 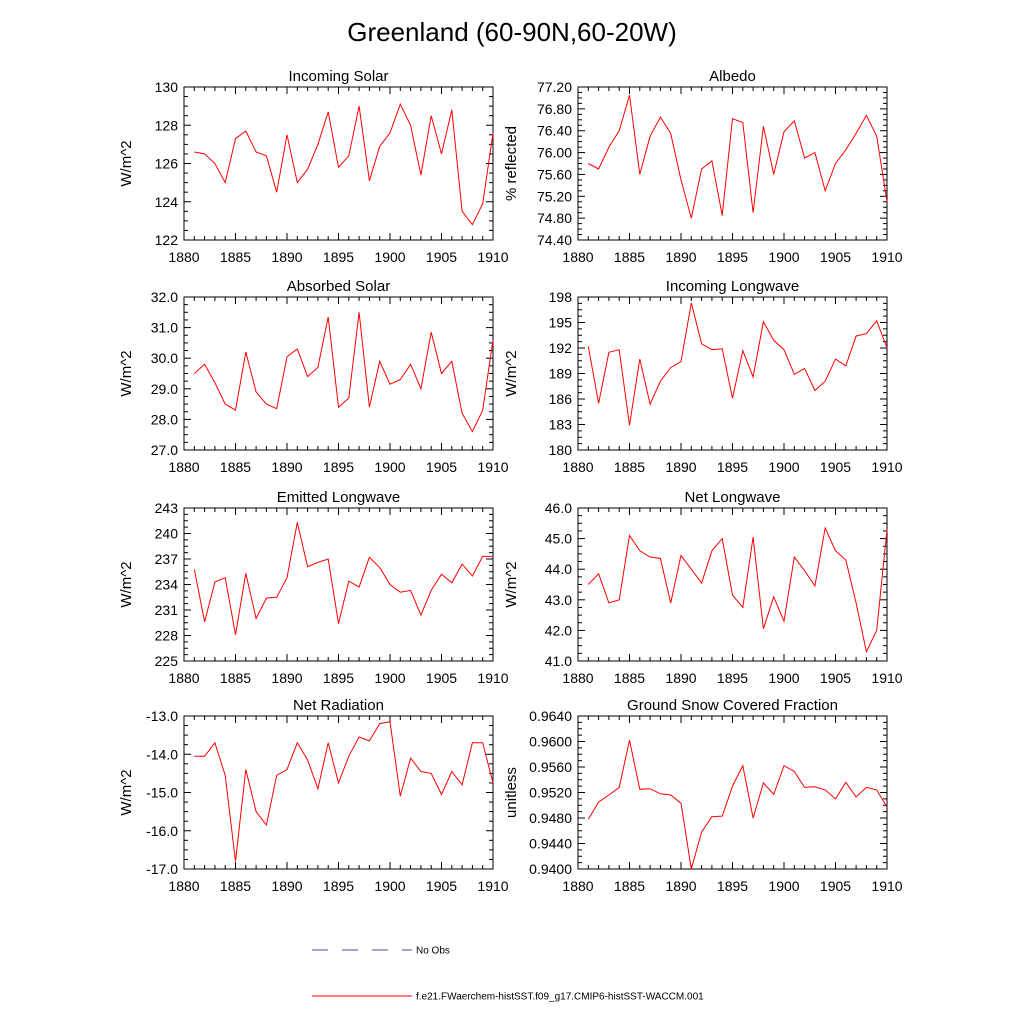 I want to click on y-tick-label: 76.00, so click(x=554, y=153).